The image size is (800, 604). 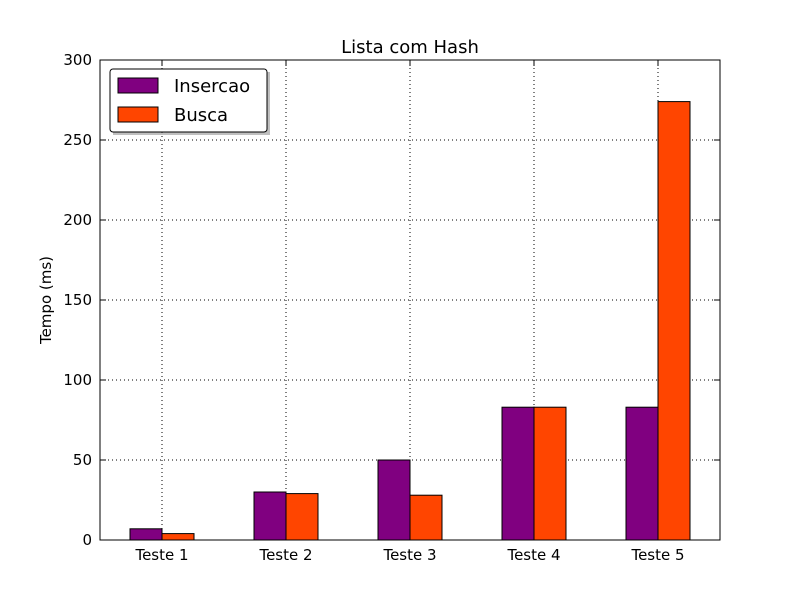 What do you see at coordinates (410, 47) in the screenshot?
I see `chart-title: Lista com Hash` at bounding box center [410, 47].